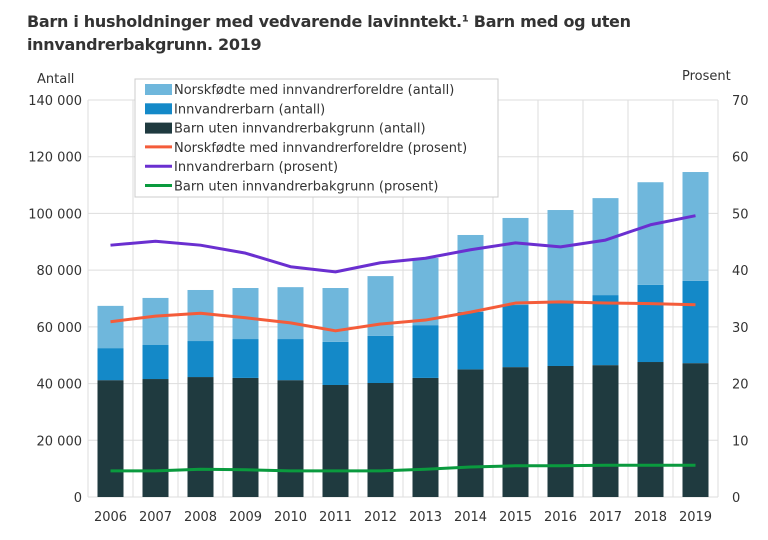 Image resolution: width=768 pixels, height=540 pixels. I want to click on bar-0-2006, so click(110, 438).